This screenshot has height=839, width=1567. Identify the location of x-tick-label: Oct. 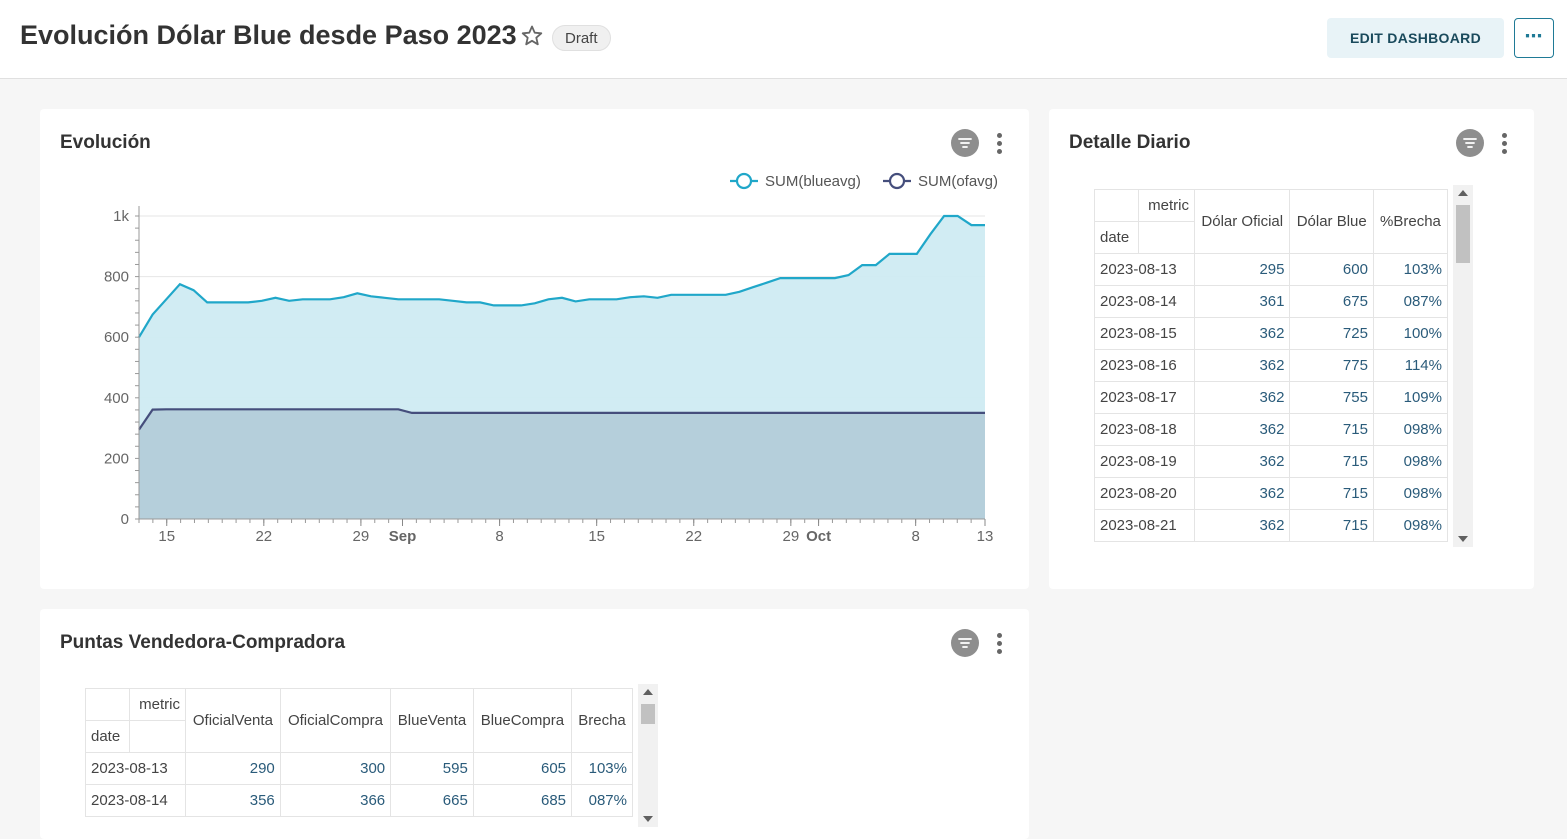
(818, 536).